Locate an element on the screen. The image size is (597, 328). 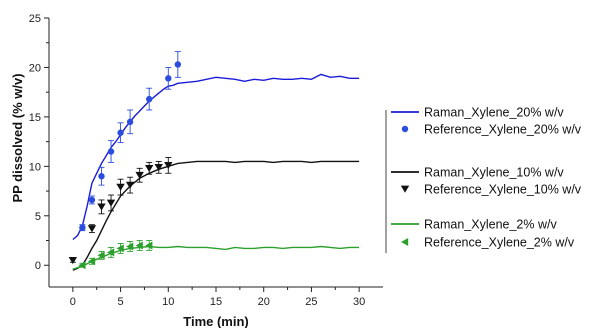
y-tick-label: 5 is located at coordinates (38, 217).